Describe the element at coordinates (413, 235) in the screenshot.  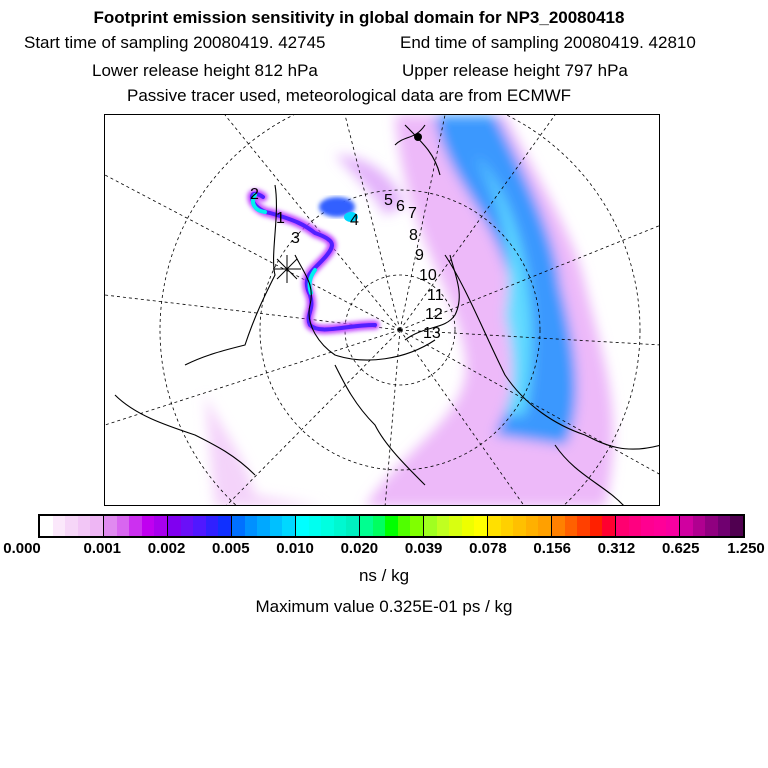
I see `day-label: 8` at that location.